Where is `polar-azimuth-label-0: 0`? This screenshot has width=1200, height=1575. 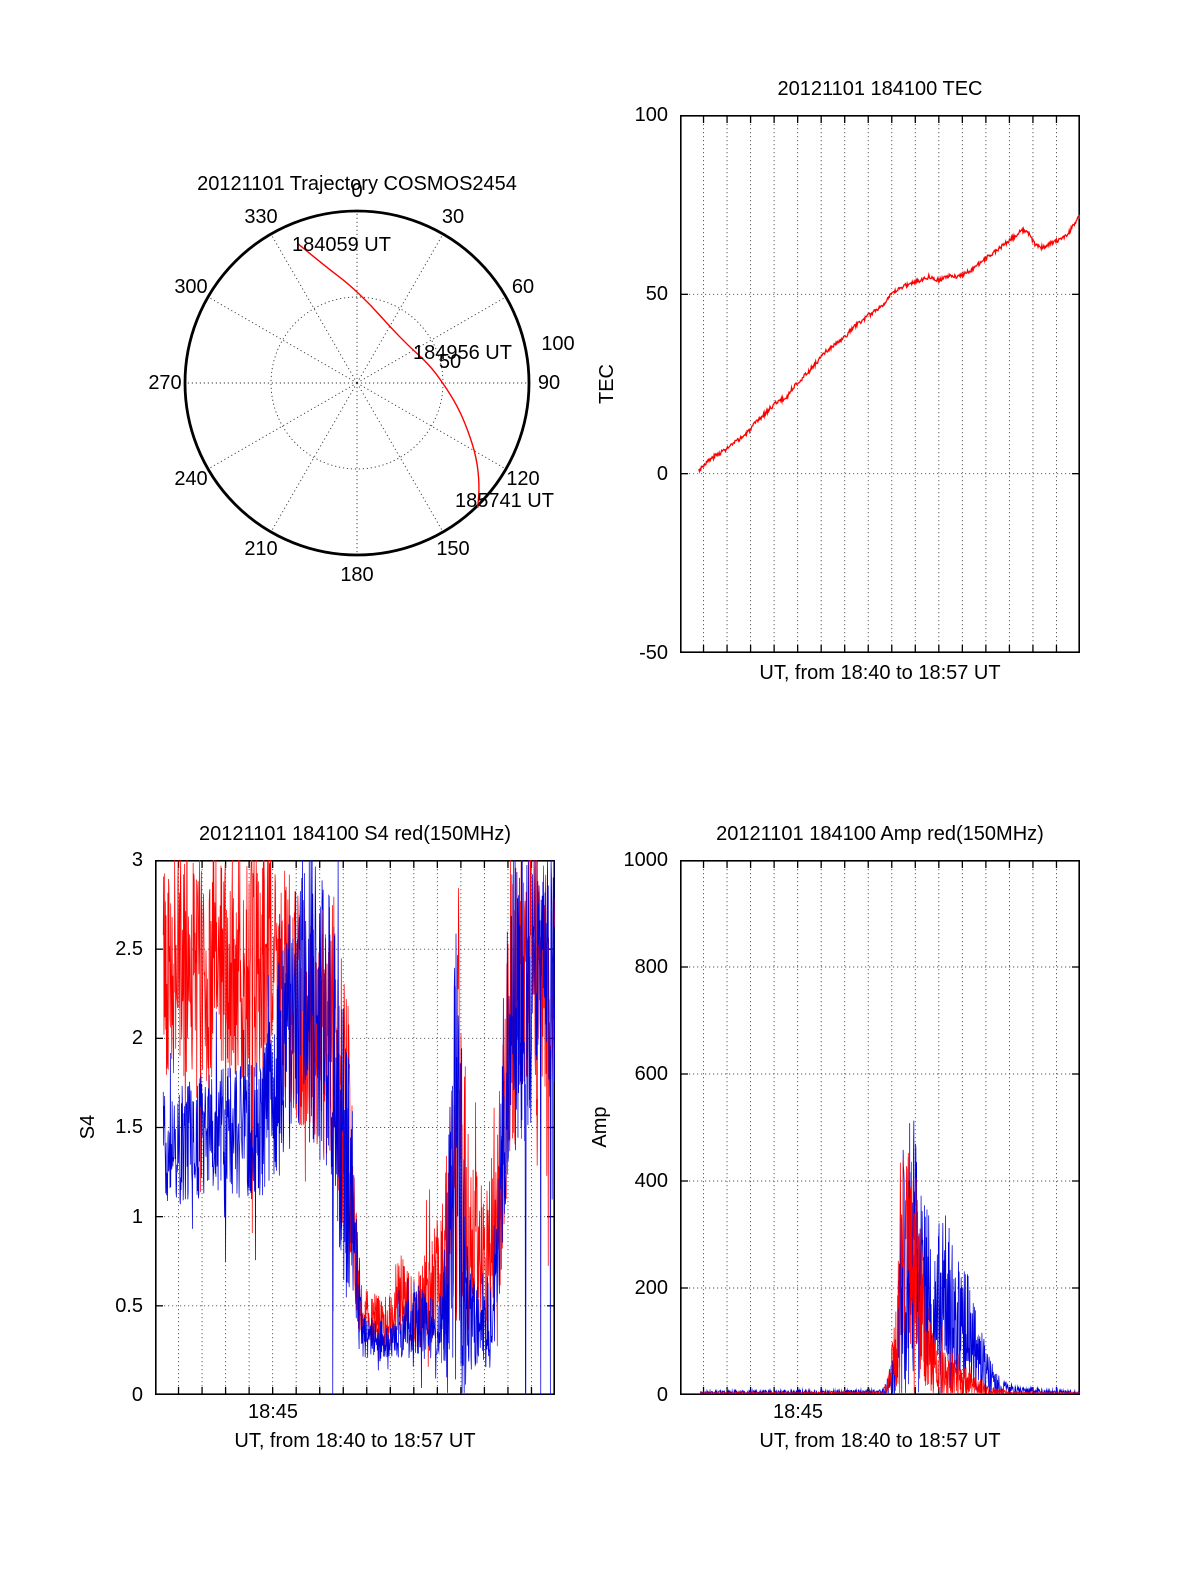
polar-azimuth-label-0: 0 is located at coordinates (357, 191).